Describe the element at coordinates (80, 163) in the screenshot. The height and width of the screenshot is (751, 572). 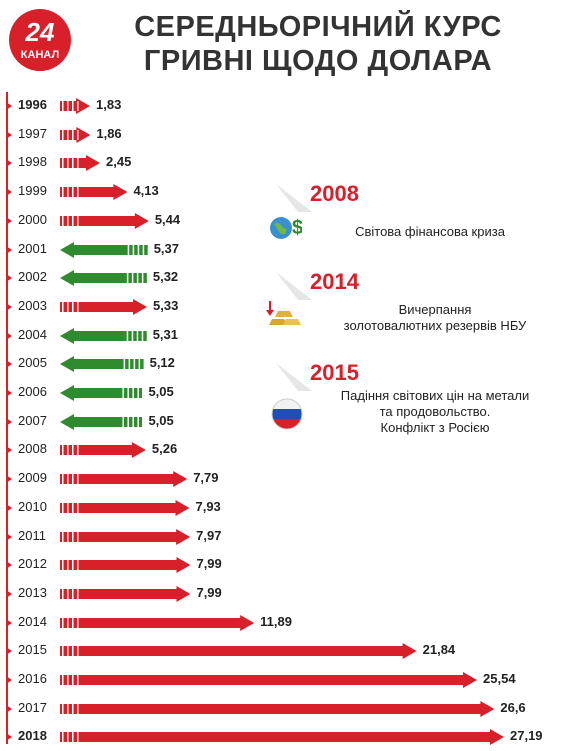
I see `bar-1998` at that location.